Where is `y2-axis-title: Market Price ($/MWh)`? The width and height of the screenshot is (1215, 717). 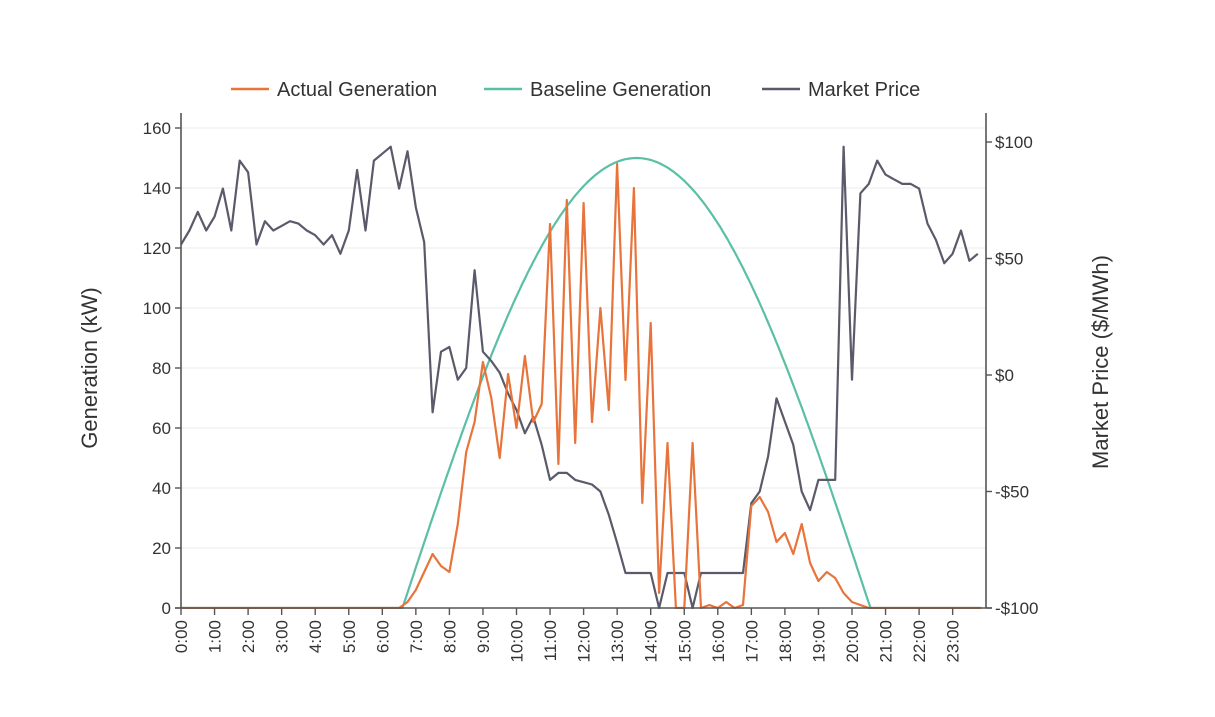 y2-axis-title: Market Price ($/MWh) is located at coordinates (1100, 362).